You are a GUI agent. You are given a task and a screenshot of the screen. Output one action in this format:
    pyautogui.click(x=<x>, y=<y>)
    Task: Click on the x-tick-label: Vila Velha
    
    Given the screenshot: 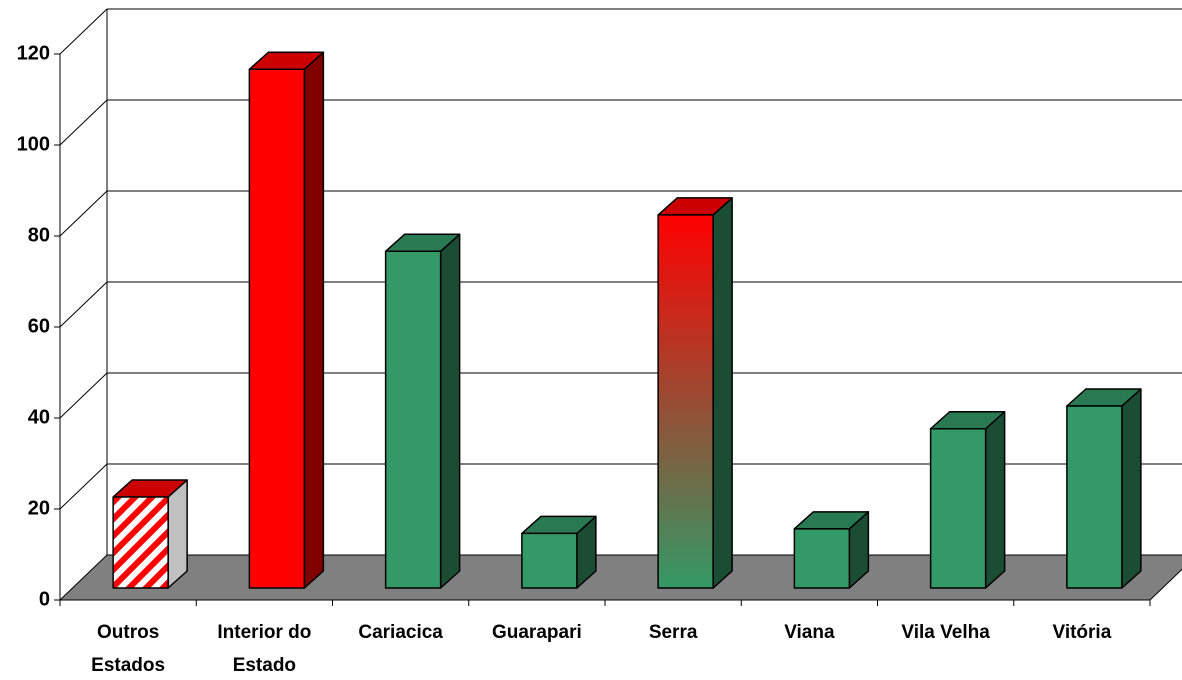 What is the action you would take?
    pyautogui.click(x=945, y=632)
    